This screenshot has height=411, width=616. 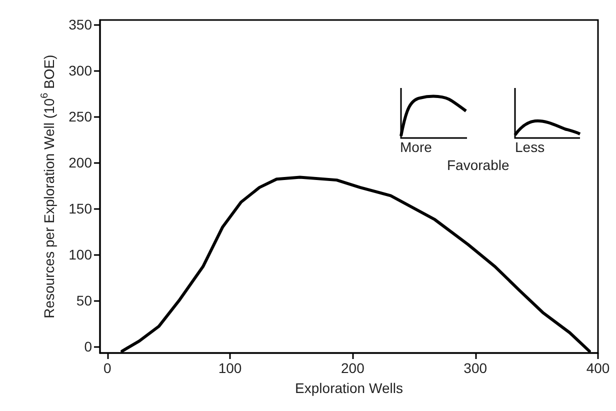 What do you see at coordinates (80, 254) in the screenshot?
I see `y-tick-label: 100` at bounding box center [80, 254].